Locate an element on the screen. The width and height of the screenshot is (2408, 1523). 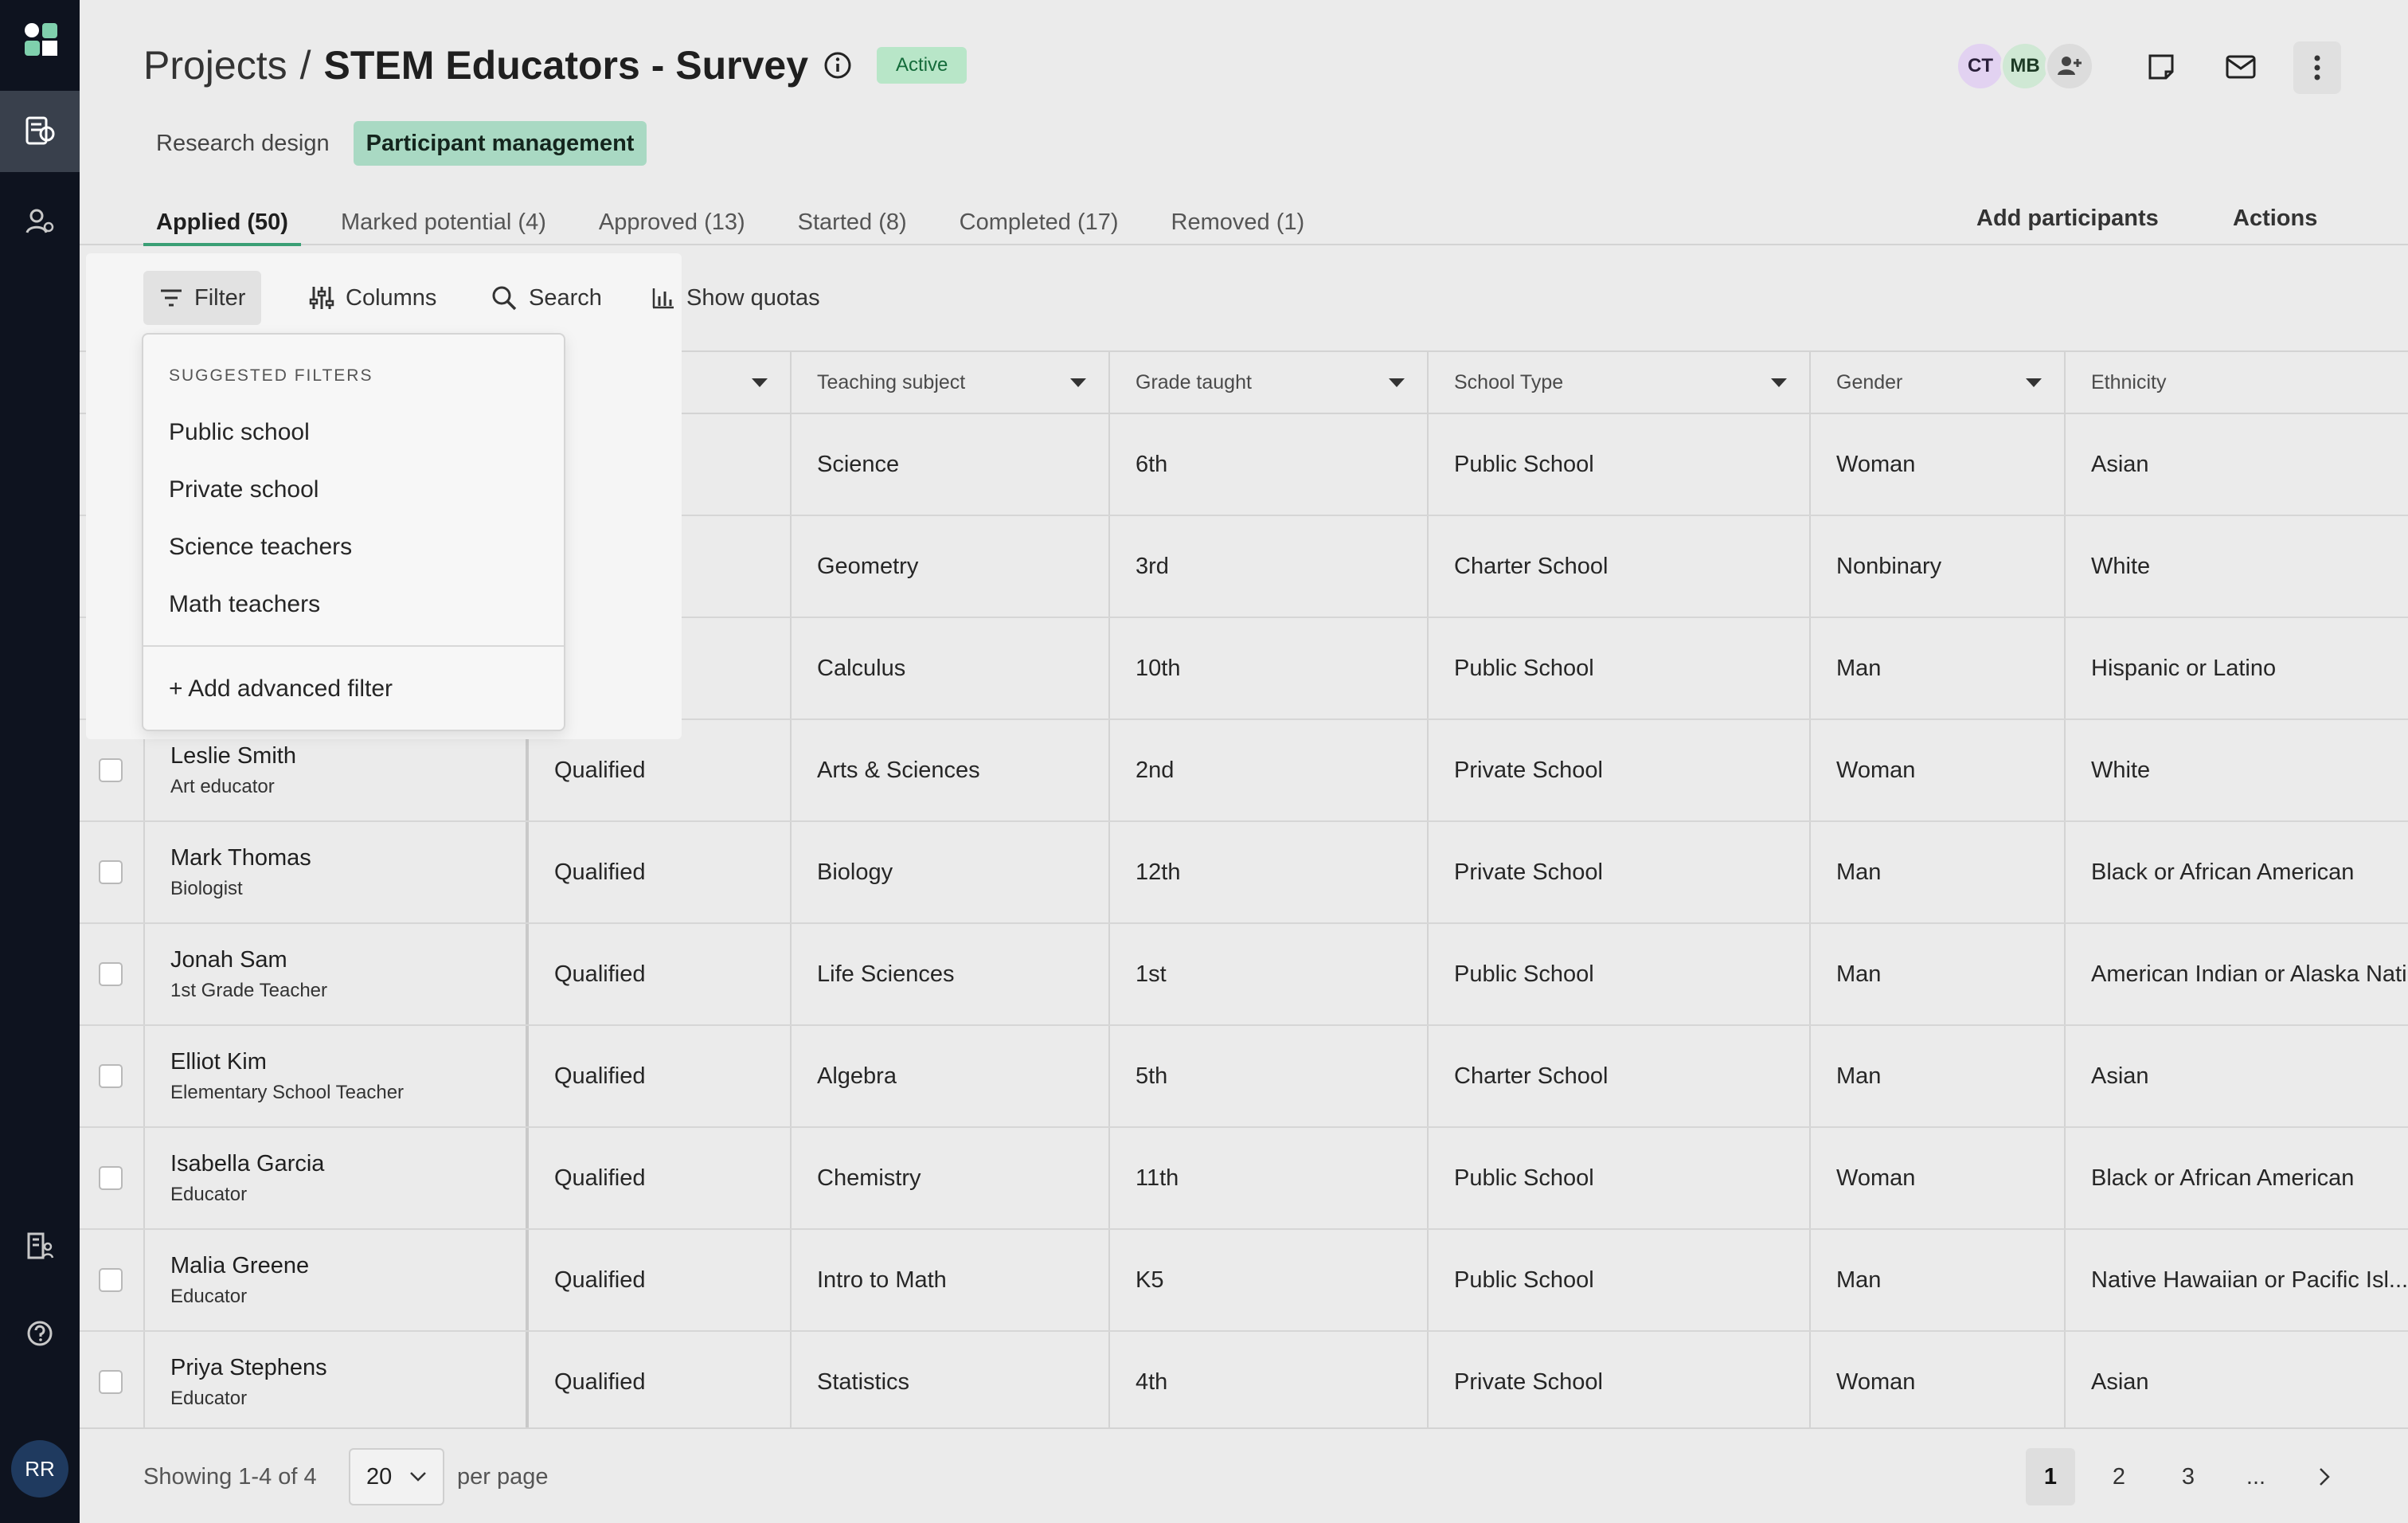
page-button-2: 2 is located at coordinates (2119, 1476).